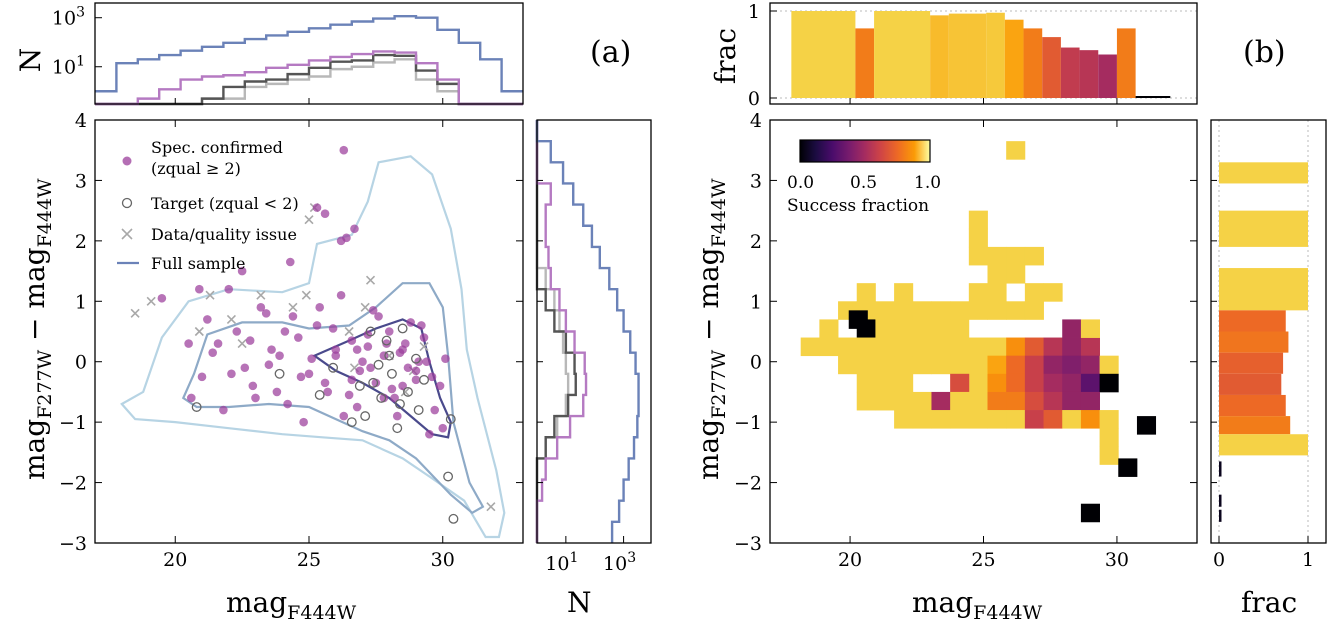  What do you see at coordinates (561, 331) in the screenshot?
I see `right-hist-spec` at bounding box center [561, 331].